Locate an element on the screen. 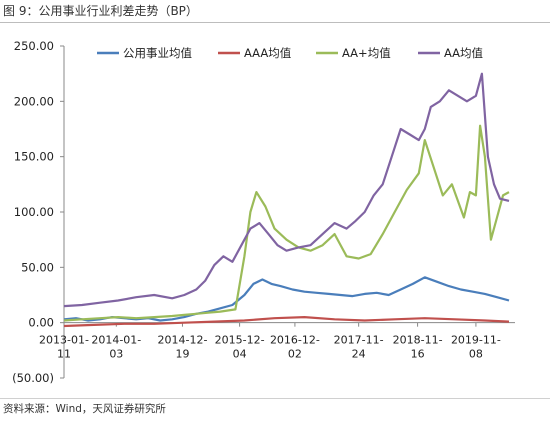 This screenshot has width=550, height=421. x-tick-label: 16 is located at coordinates (418, 354).